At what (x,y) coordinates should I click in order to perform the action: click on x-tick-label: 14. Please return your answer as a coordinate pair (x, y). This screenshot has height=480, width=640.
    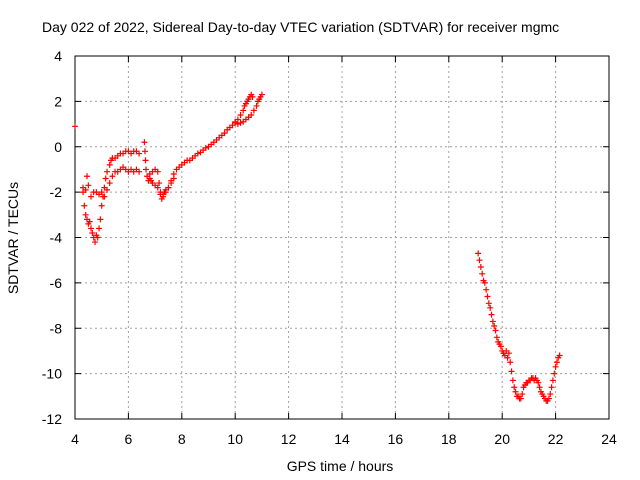
    Looking at the image, I should click on (342, 439).